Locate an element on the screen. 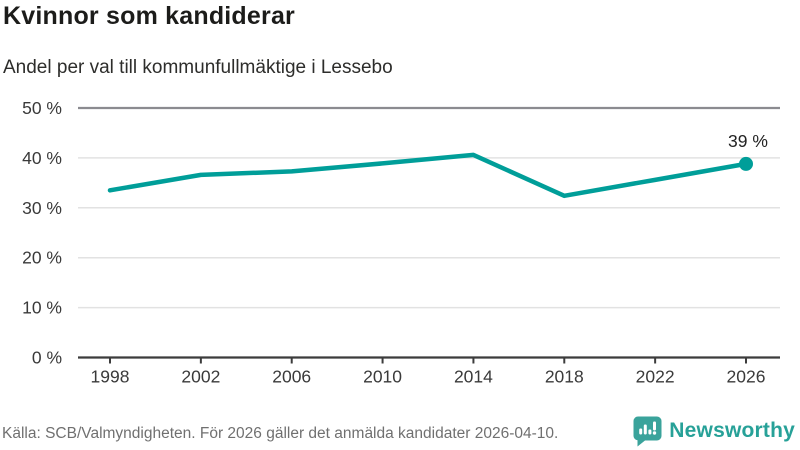 The width and height of the screenshot is (800, 450). x-tick-label: 2010 is located at coordinates (382, 377).